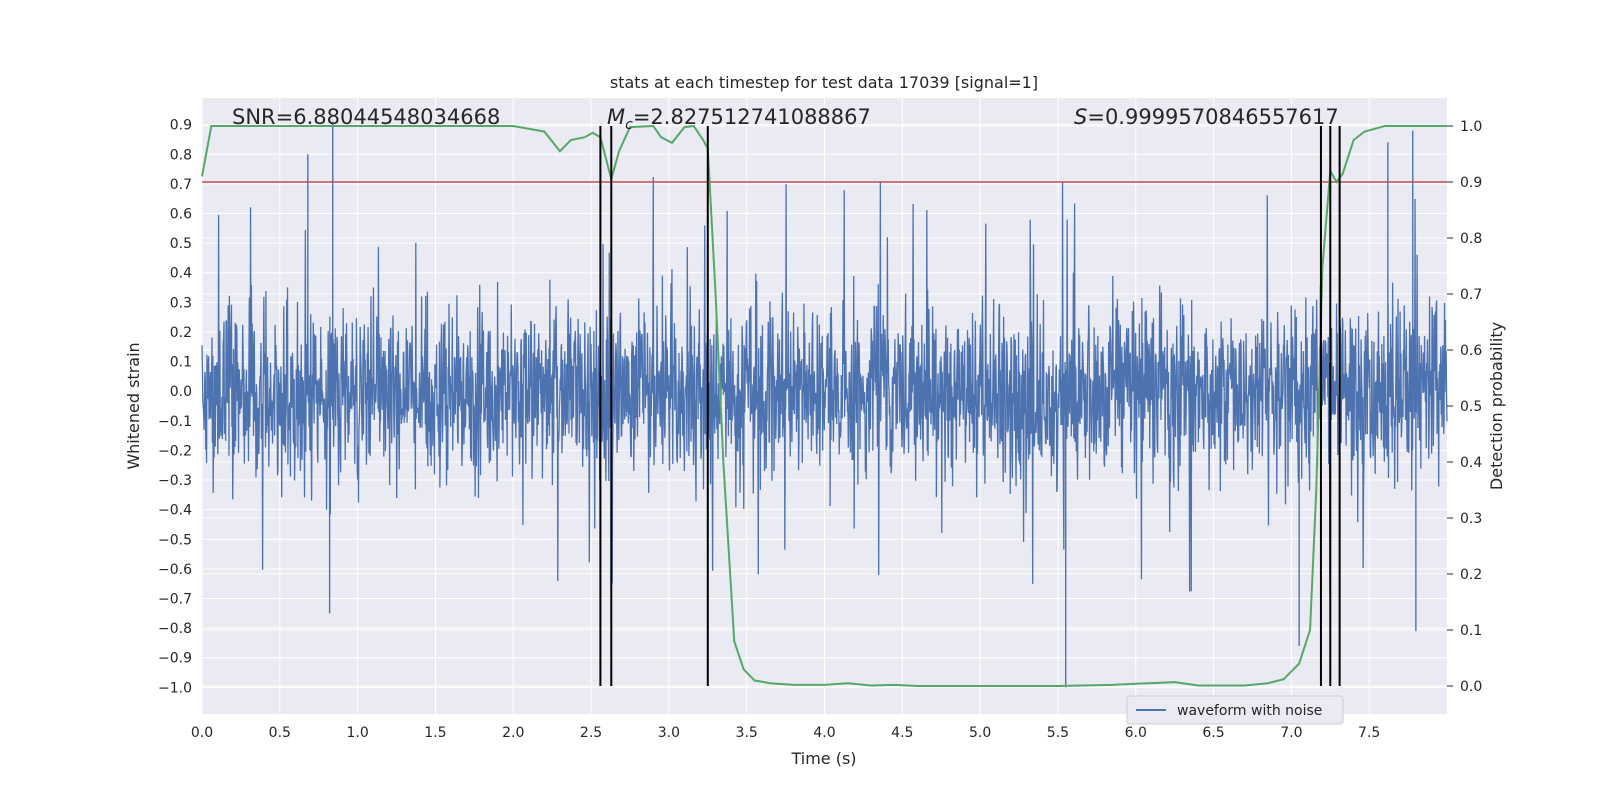  I want to click on snr-score-annotation: S=0.9999570846557617, so click(1206, 117).